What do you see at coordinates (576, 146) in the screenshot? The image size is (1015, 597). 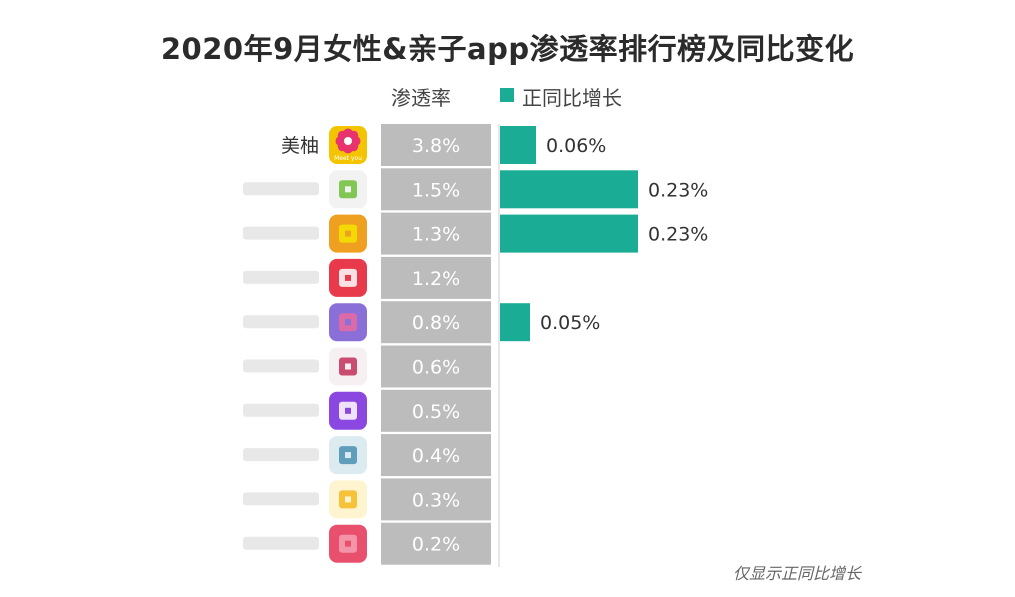 I see `growth-value-label: 0.06%` at bounding box center [576, 146].